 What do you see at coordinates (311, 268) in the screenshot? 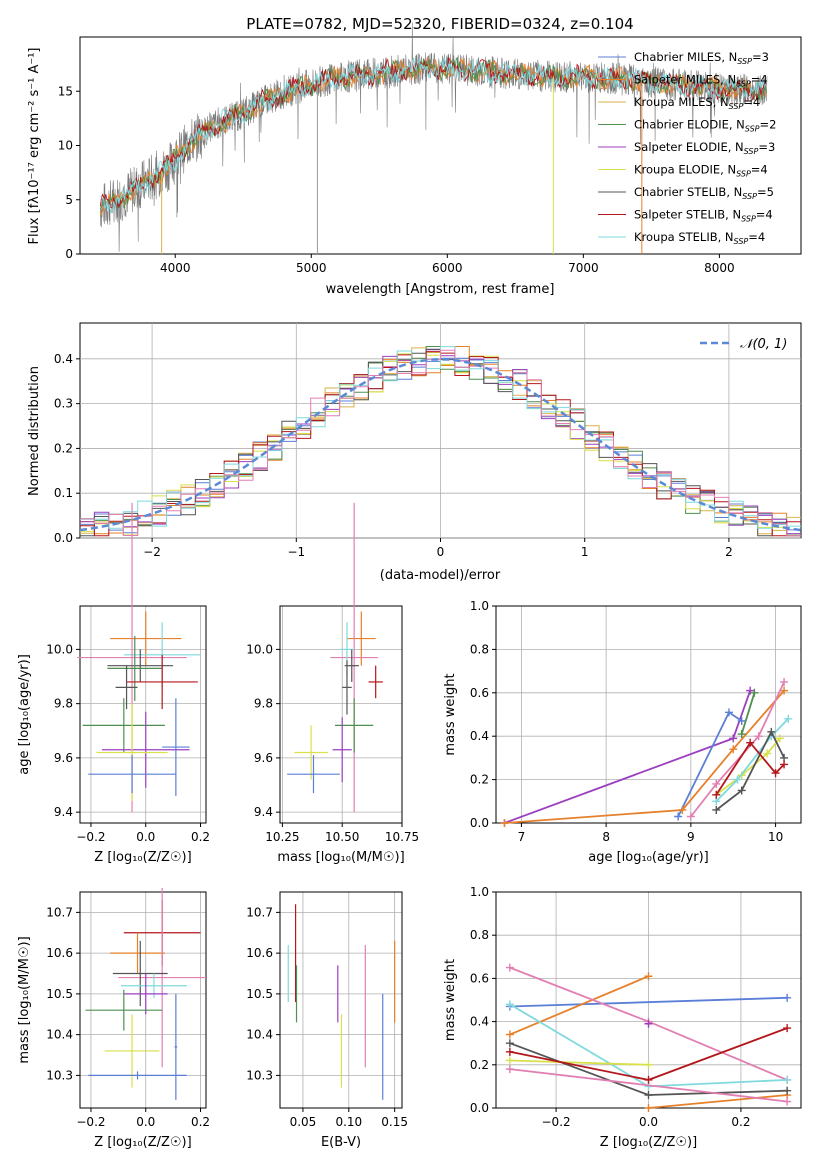
I see `x-tick-label: 5000` at bounding box center [311, 268].